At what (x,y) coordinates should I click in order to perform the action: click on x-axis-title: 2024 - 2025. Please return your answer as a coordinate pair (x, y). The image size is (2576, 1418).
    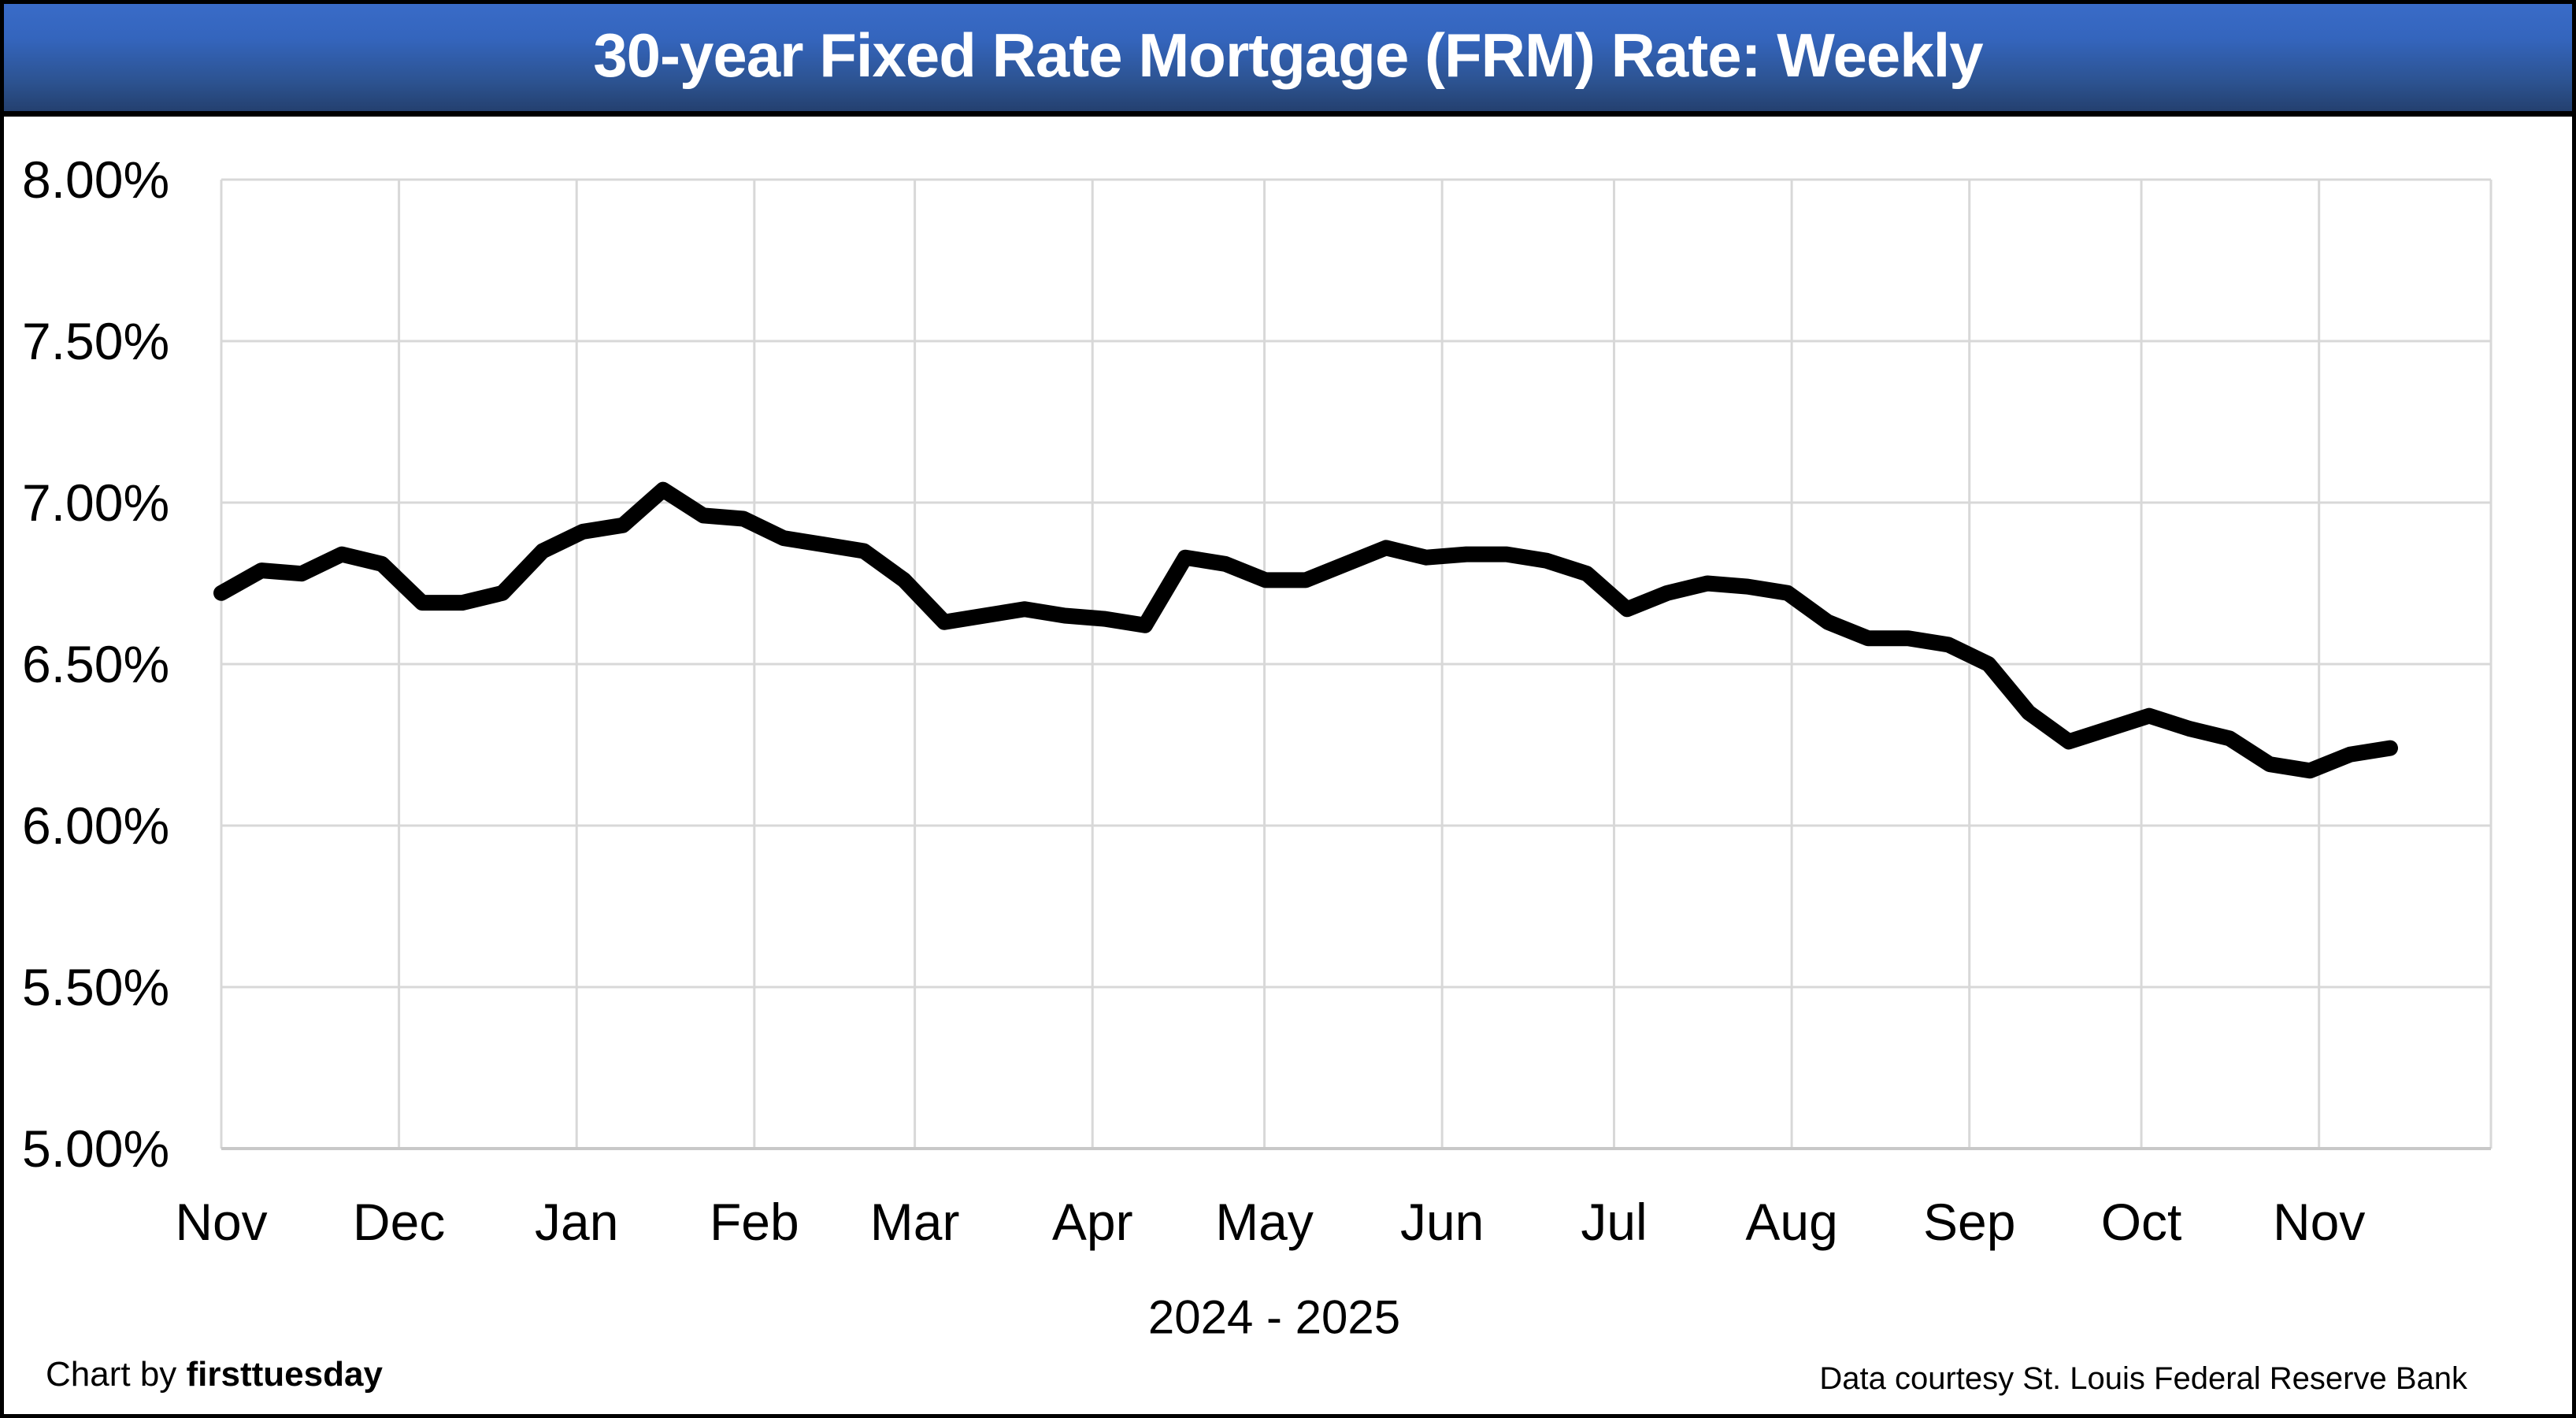
    Looking at the image, I should click on (1274, 1317).